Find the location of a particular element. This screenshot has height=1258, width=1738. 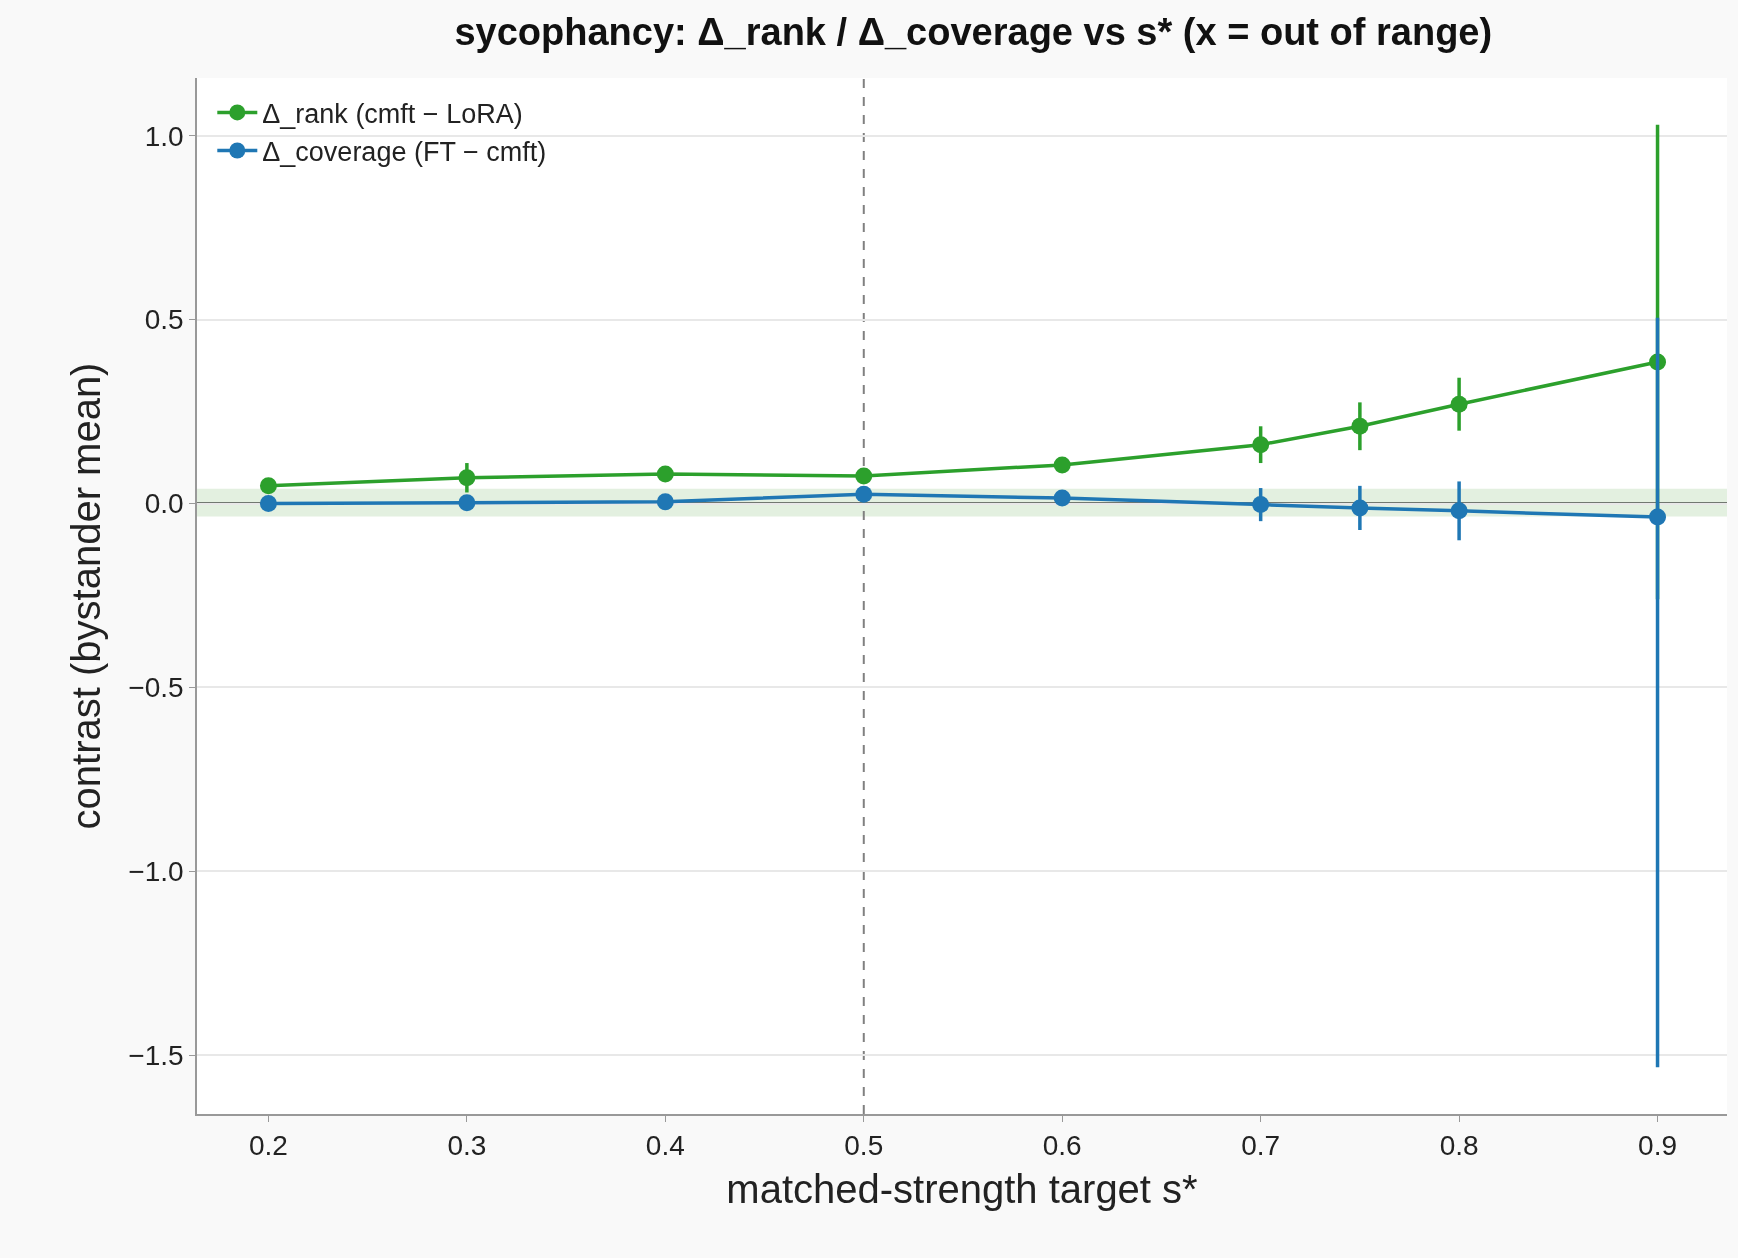

x-tick-label: 0.9 is located at coordinates (1658, 1146).